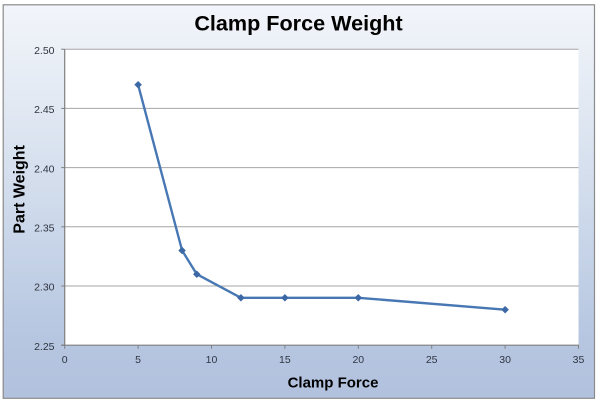 Image resolution: width=600 pixels, height=405 pixels. I want to click on svg-text: 2.40, so click(44, 169).